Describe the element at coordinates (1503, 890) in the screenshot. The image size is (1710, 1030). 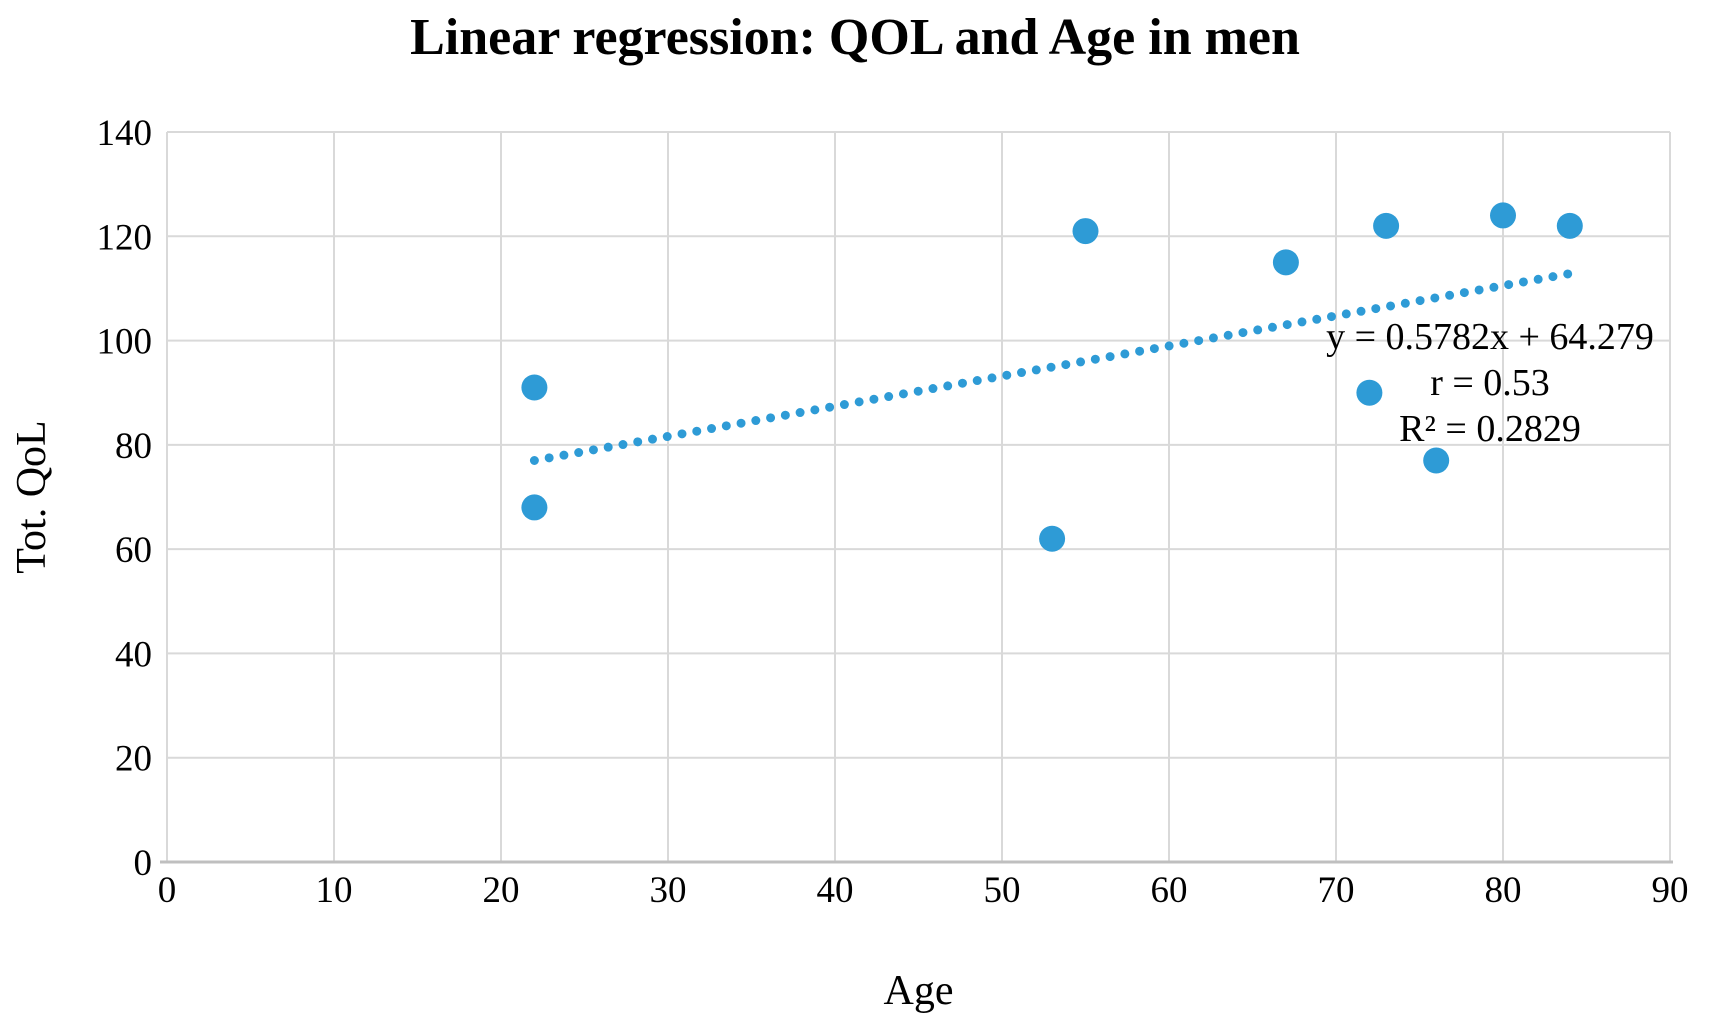
I see `x-tick-label: 80` at that location.